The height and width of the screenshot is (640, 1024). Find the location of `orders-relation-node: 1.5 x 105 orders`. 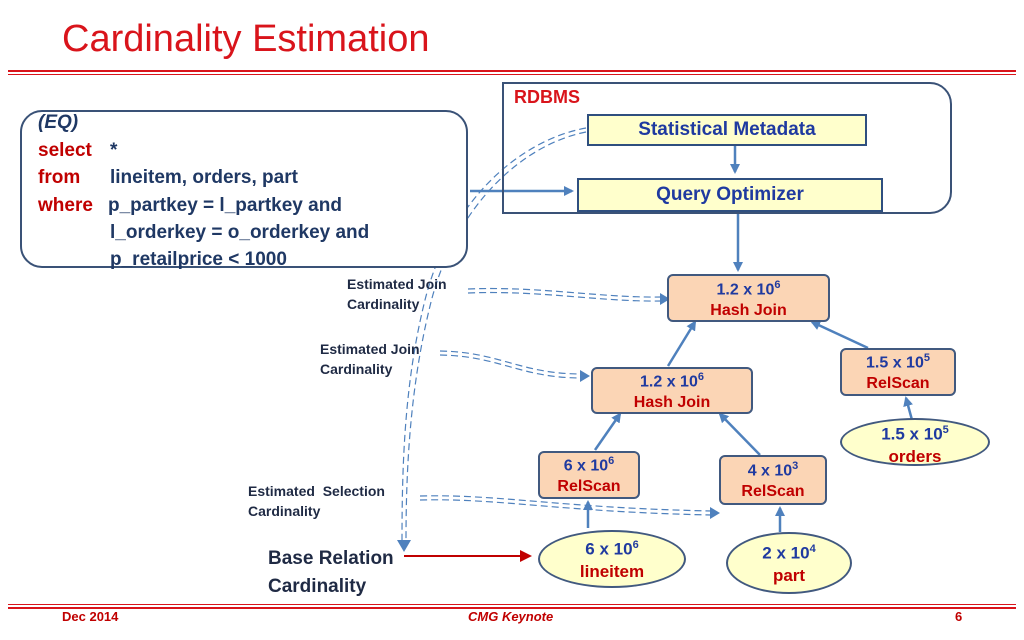

orders-relation-node: 1.5 x 105 orders is located at coordinates (915, 442).